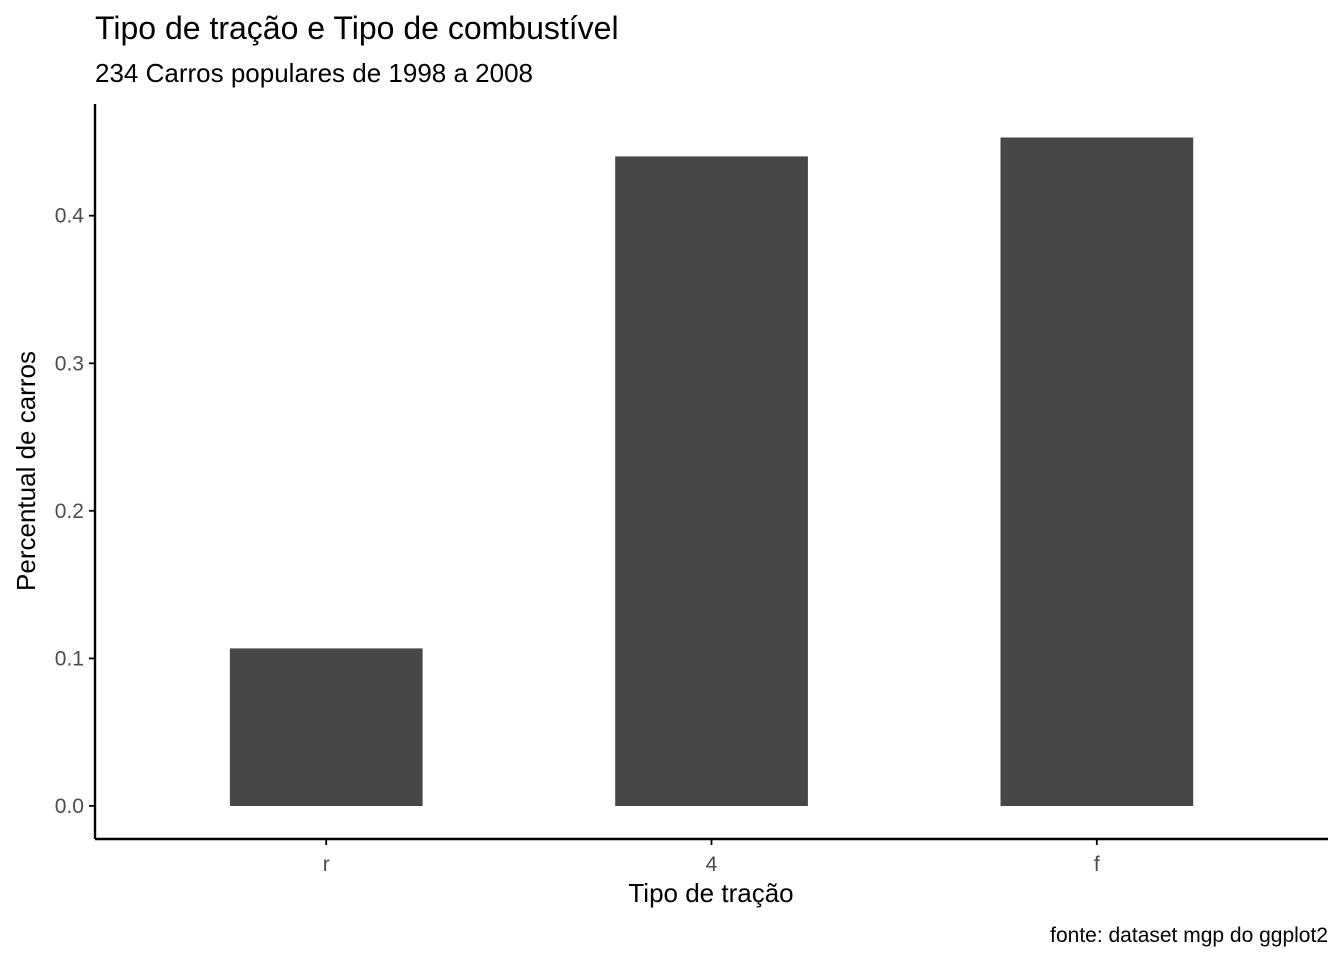 The height and width of the screenshot is (960, 1344). I want to click on y-axis-ticks: 0.0 0.1 0.2 0.3 0.4, so click(75, 511).